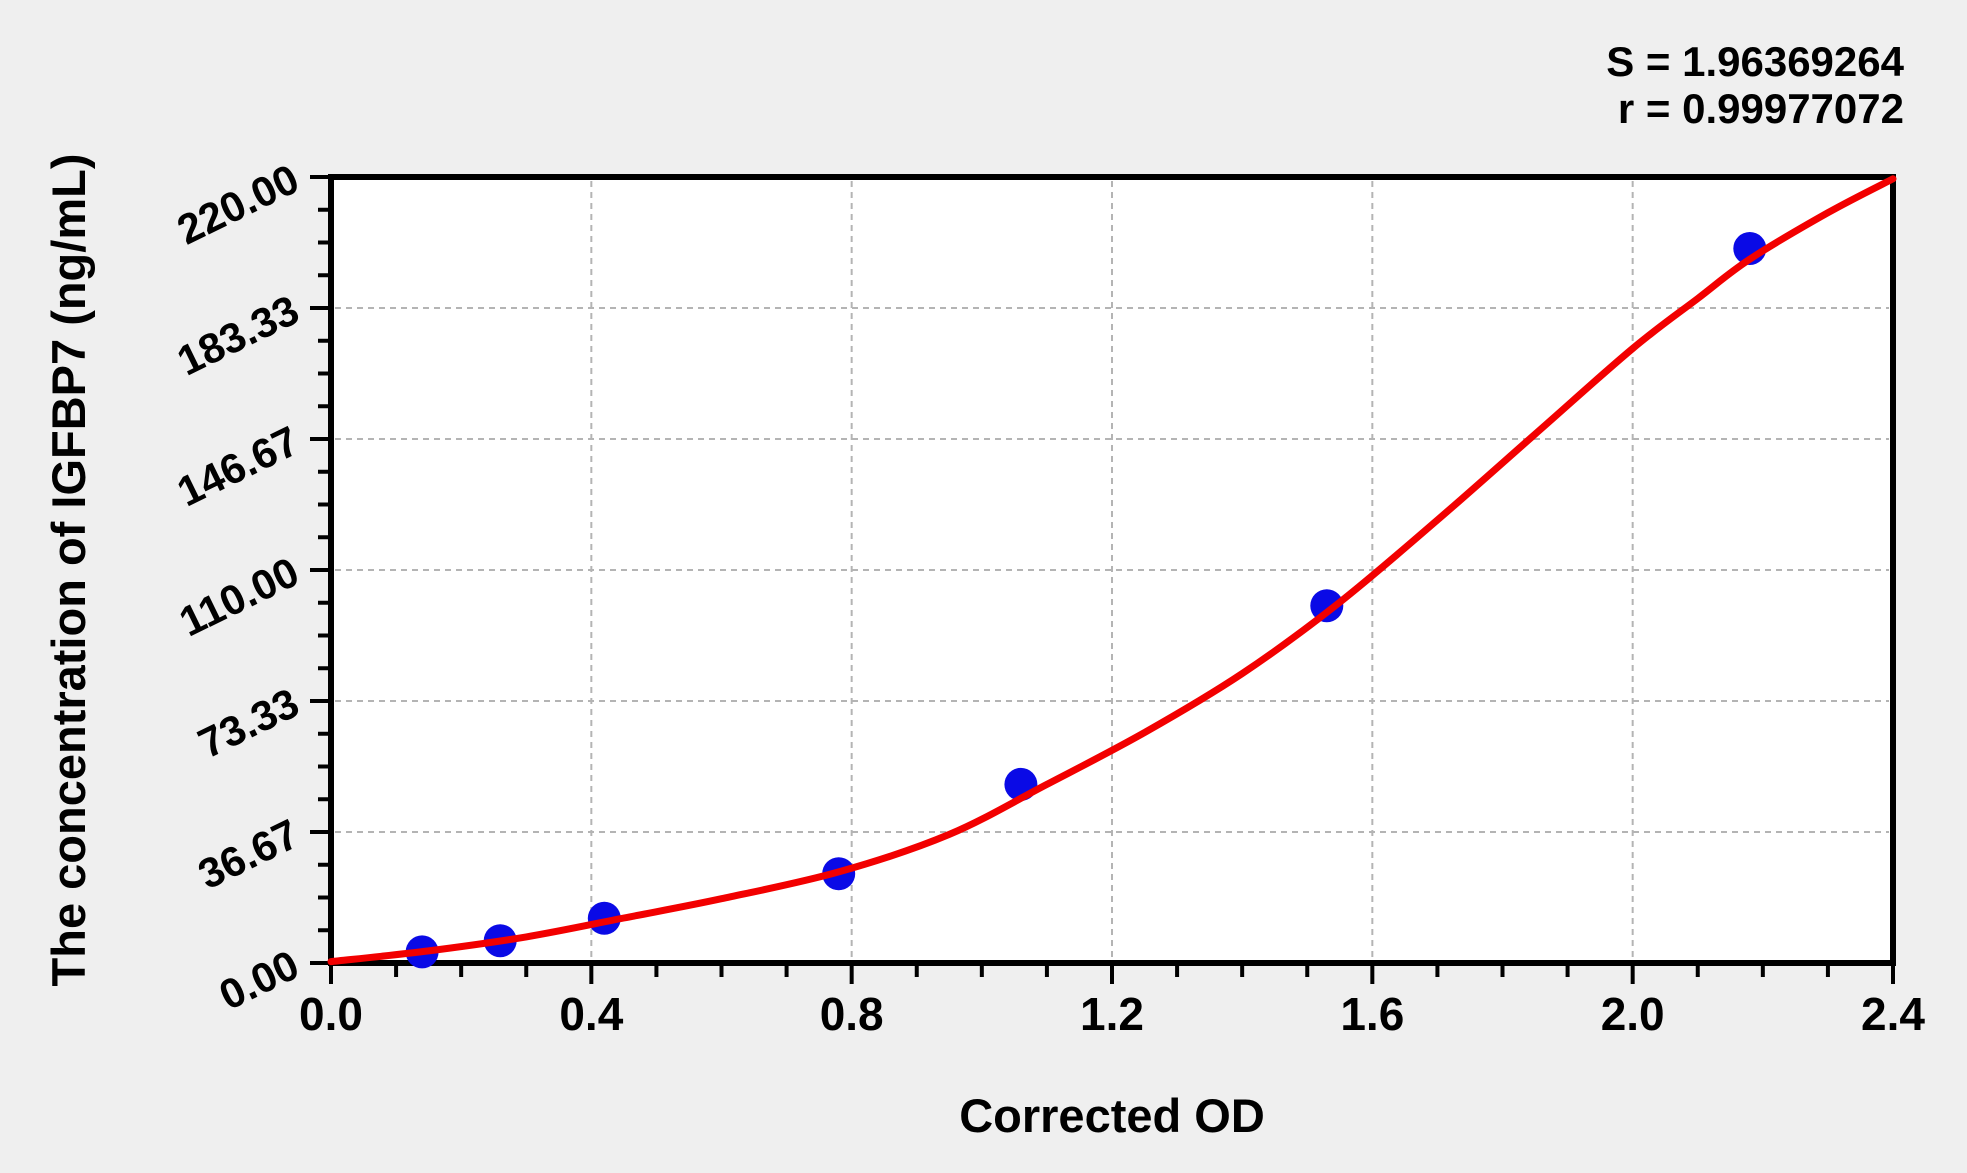 The image size is (1967, 1173). I want to click on y-tick-label: 220.00, so click(238, 204).